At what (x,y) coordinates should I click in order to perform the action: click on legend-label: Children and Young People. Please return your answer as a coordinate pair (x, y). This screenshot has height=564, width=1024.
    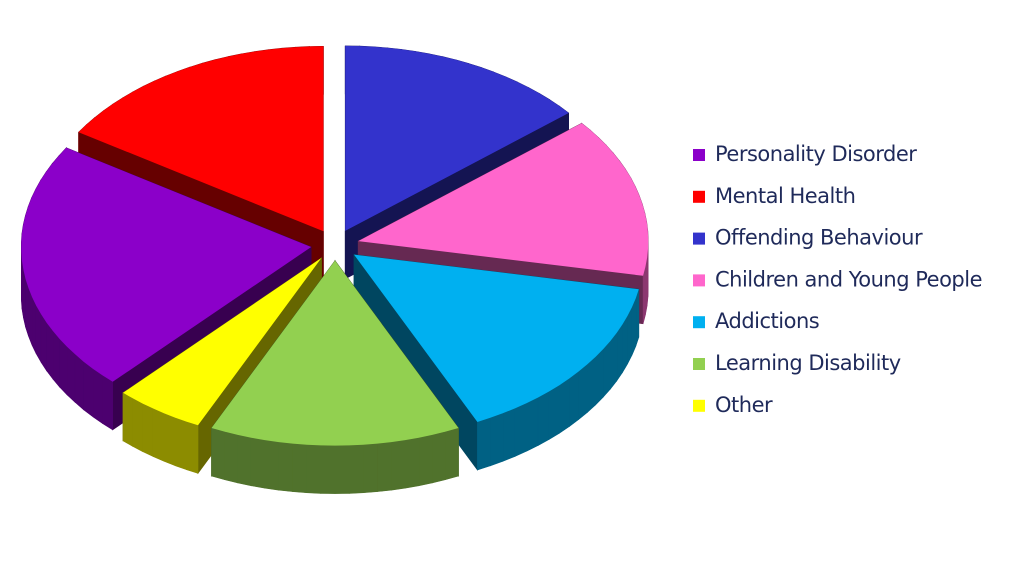
    Looking at the image, I should click on (848, 279).